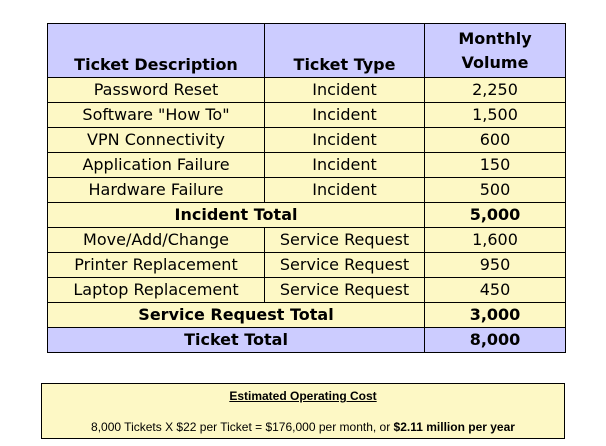  I want to click on header-monthly-volume: Monthly Volume, so click(495, 50).